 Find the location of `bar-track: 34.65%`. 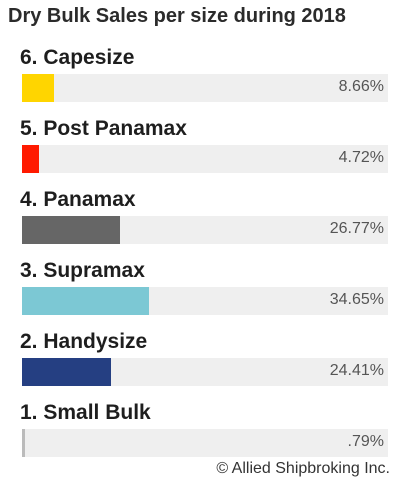

bar-track: 34.65% is located at coordinates (205, 301).